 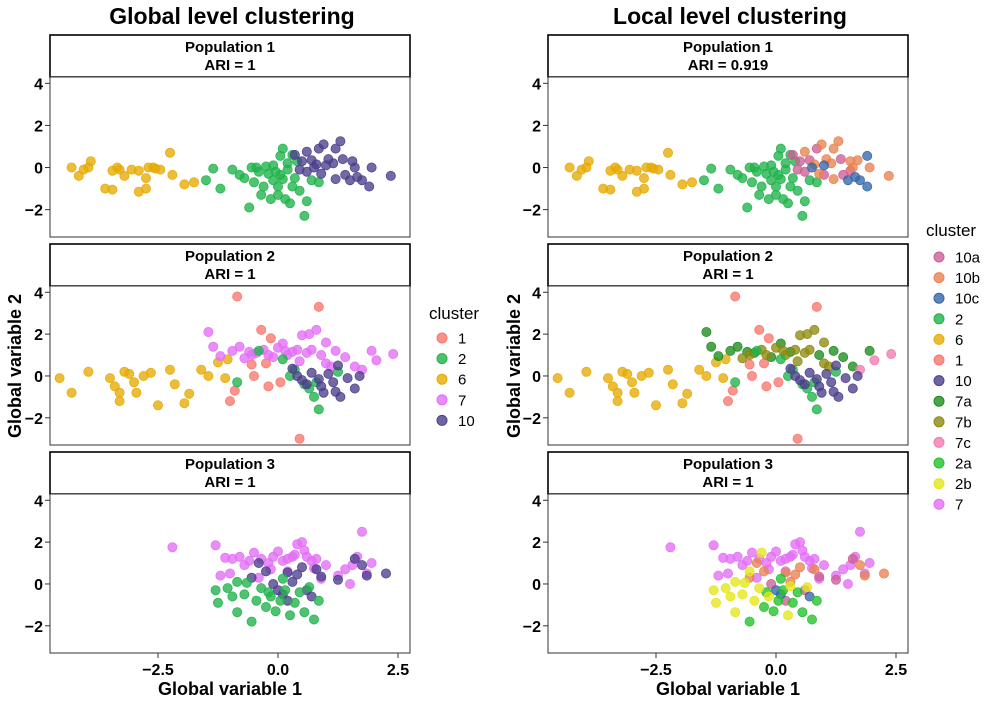 What do you see at coordinates (229, 482) in the screenshot?
I see `panel-strip-ari: ARI = 1` at bounding box center [229, 482].